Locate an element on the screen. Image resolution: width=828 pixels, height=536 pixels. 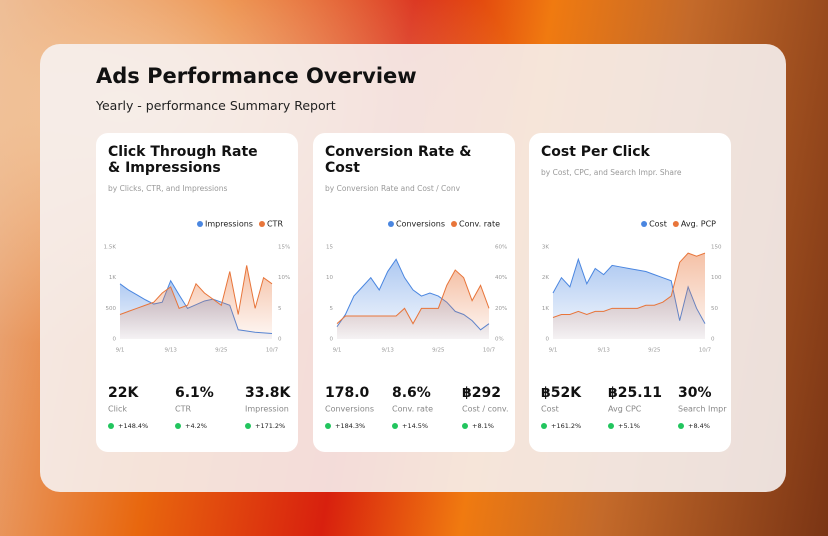
kpi-label: Conv. rate is located at coordinates (412, 409).